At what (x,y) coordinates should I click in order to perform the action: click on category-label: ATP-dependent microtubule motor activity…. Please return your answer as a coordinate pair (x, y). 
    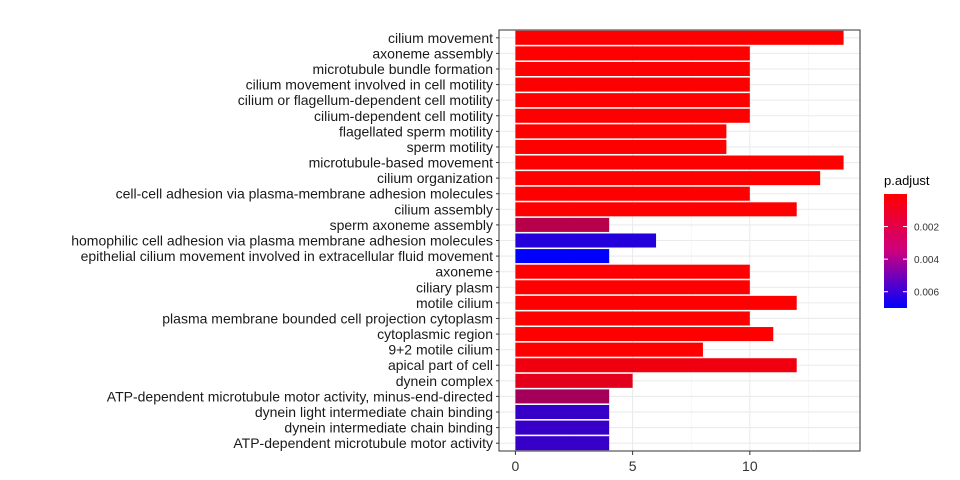
    Looking at the image, I should click on (300, 396).